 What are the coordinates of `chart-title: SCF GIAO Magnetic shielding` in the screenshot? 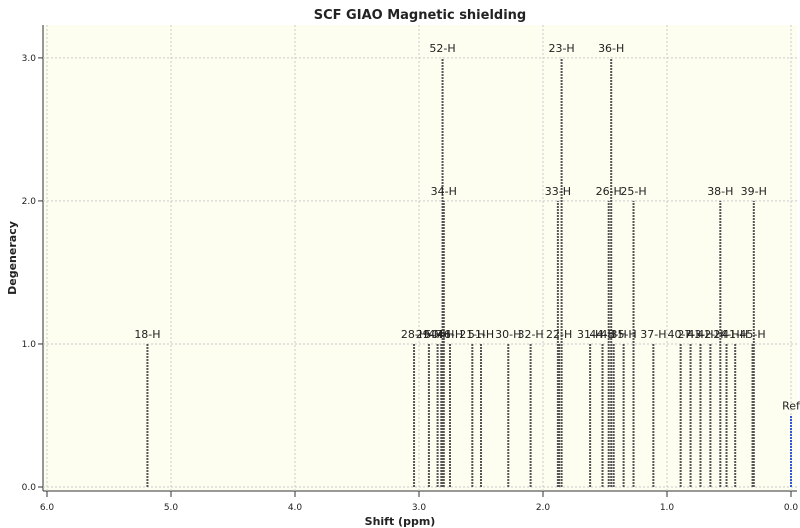 It's located at (420, 15).